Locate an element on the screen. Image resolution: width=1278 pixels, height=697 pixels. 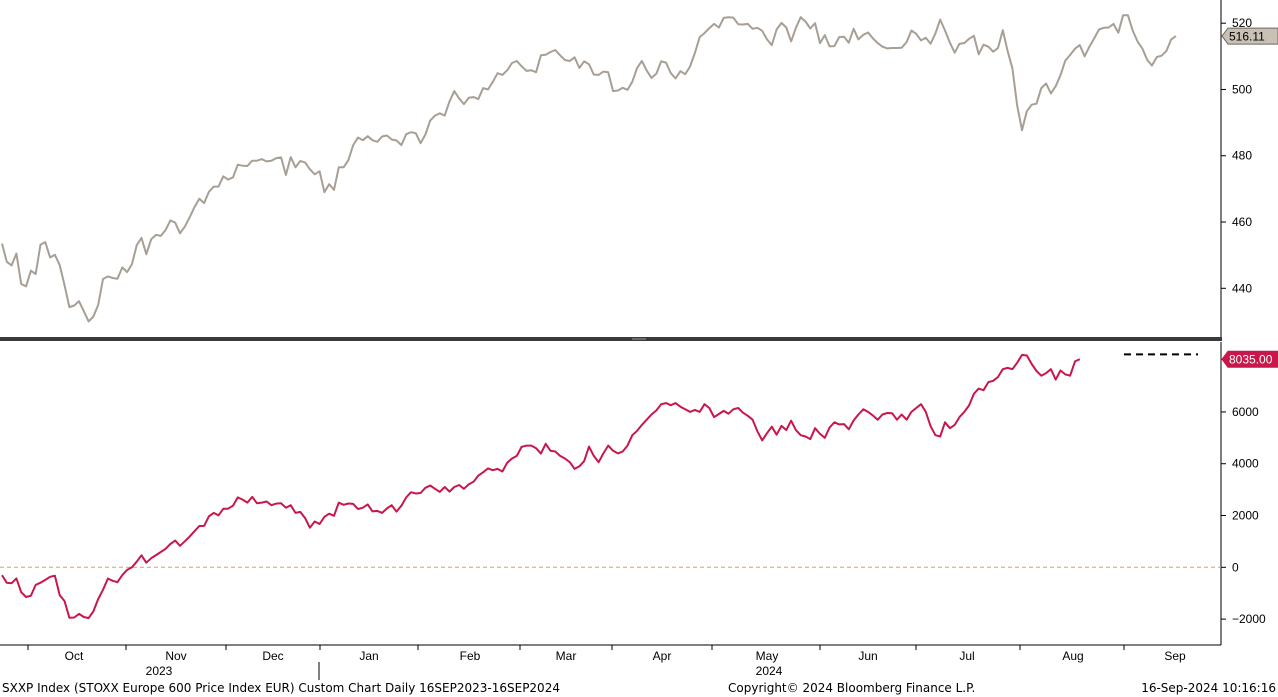
cumulative-last-value-label: 8035.00 is located at coordinates (1251, 360).